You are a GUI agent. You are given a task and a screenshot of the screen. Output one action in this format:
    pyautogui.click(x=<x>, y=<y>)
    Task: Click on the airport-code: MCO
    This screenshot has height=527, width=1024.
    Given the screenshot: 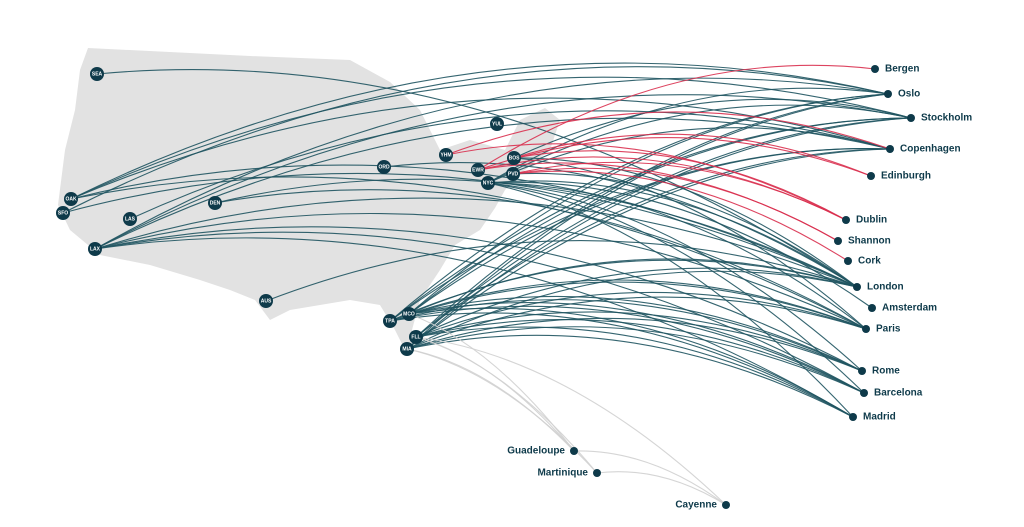 What is the action you would take?
    pyautogui.click(x=409, y=314)
    